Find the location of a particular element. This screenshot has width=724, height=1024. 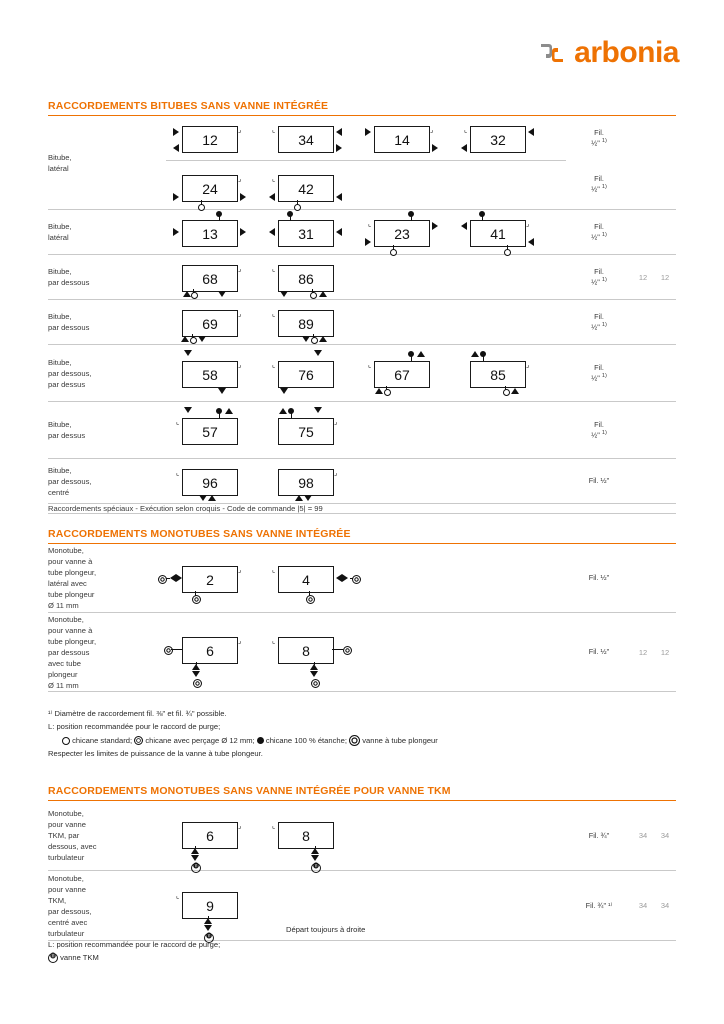

connection-unit: 96 ⌞ is located at coordinates (214, 481).